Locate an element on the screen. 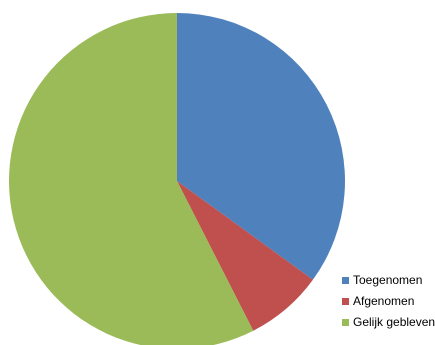  legend-label: Gelijk gebleven is located at coordinates (394, 322).